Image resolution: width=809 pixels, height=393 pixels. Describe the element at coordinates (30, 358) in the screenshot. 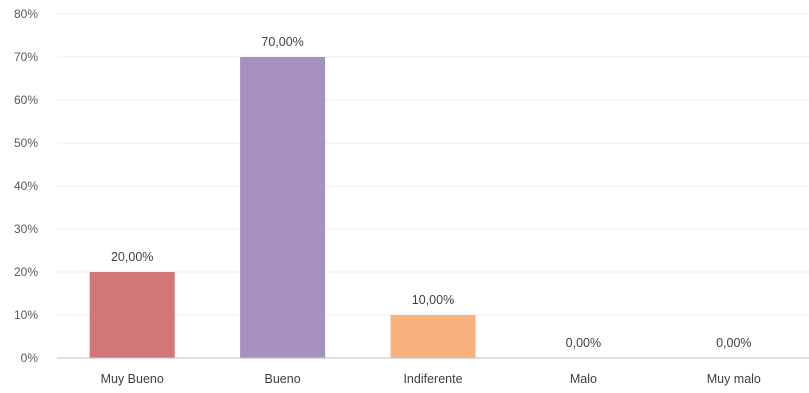

I see `y-tick-label: 0%` at that location.